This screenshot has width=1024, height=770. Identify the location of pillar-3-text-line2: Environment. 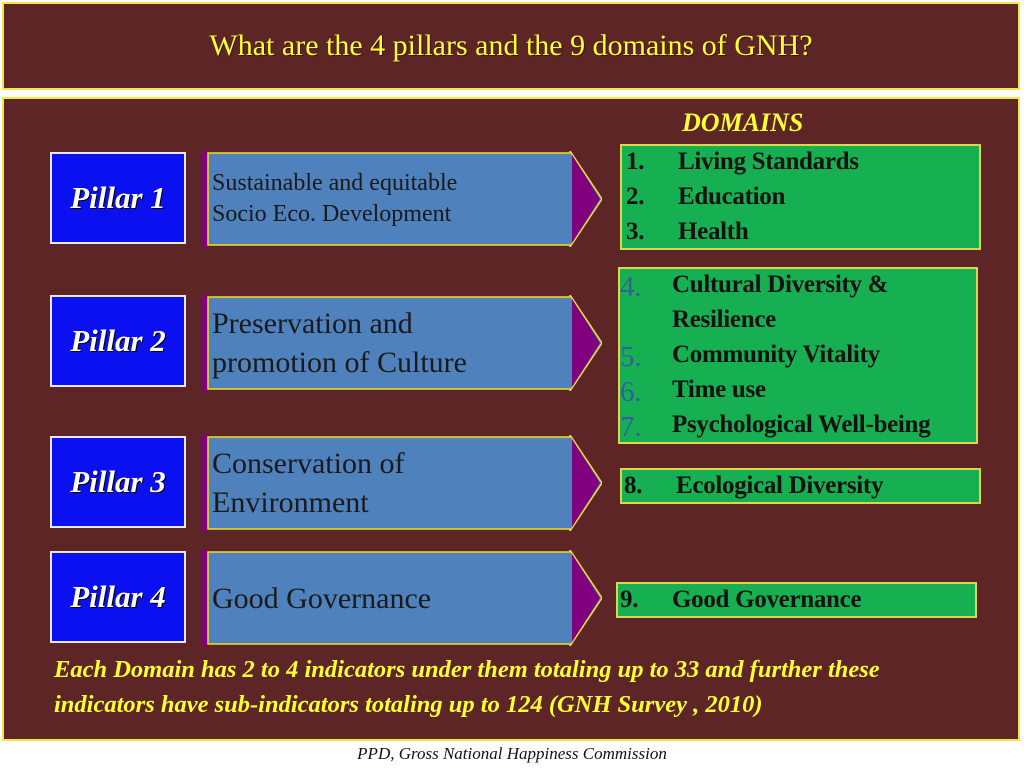
(290, 502).